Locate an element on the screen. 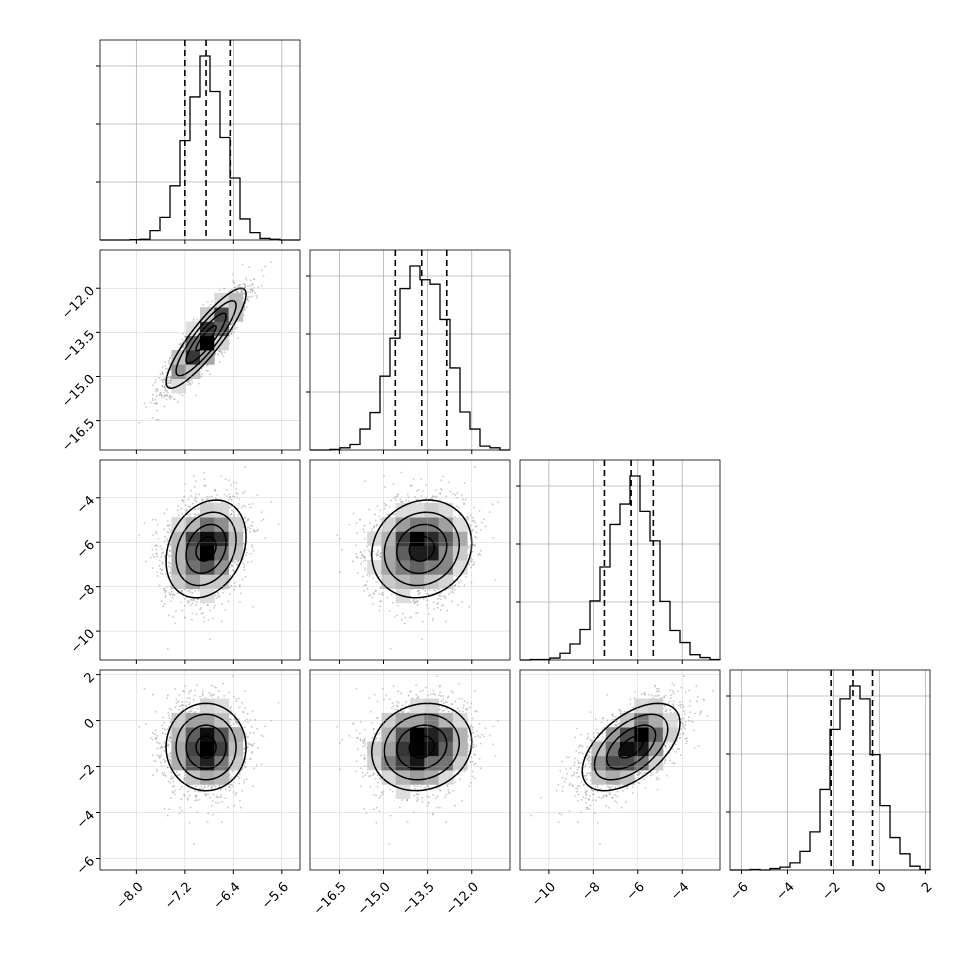 The image size is (970, 970). density-contour is located at coordinates (422, 747).